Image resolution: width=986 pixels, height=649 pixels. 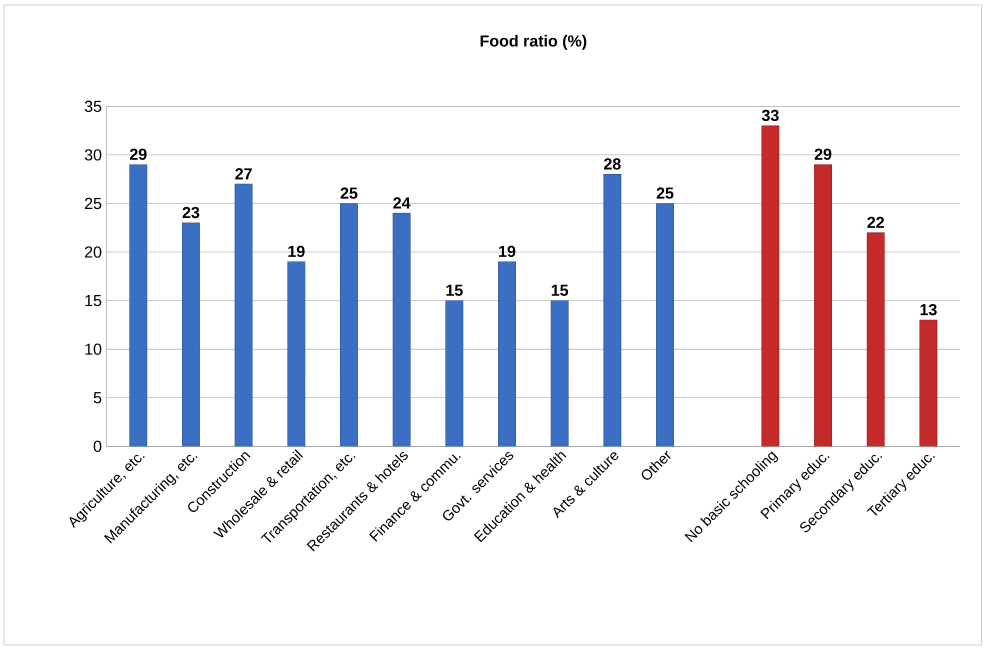 What do you see at coordinates (875, 222) in the screenshot?
I see `data-label: 22` at bounding box center [875, 222].